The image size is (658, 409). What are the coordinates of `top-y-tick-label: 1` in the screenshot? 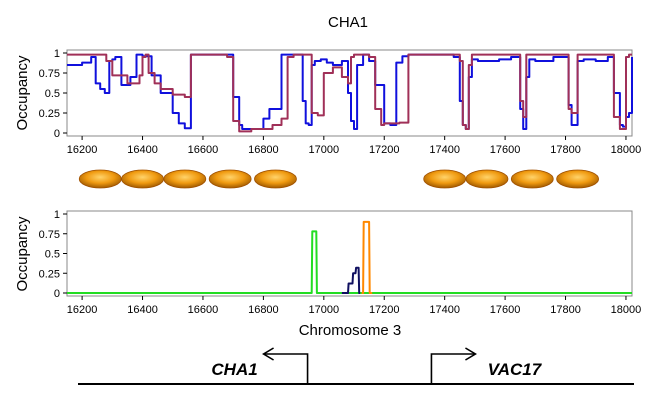 It's located at (57, 54).